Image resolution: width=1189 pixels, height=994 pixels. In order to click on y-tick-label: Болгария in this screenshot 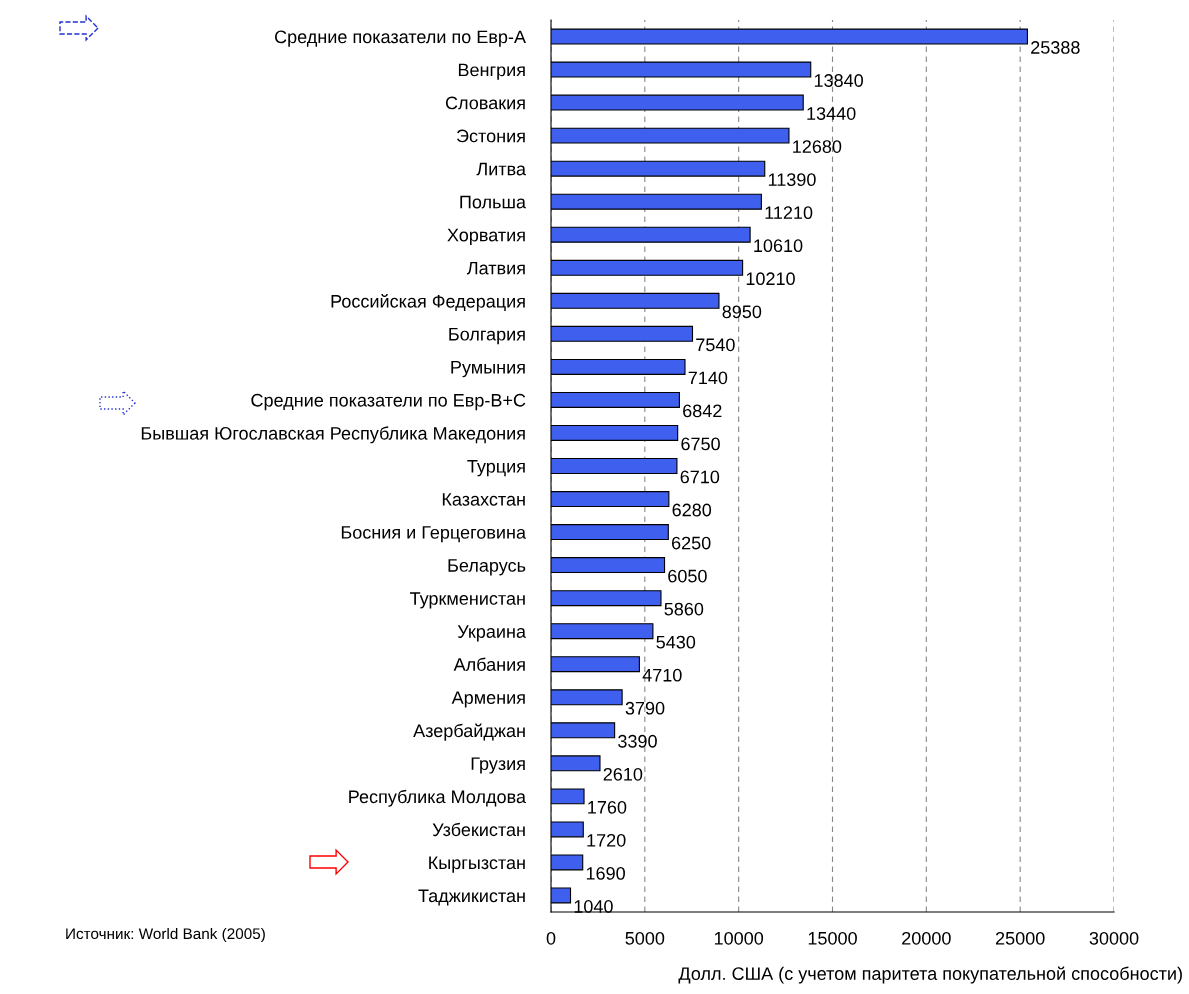, I will do `click(487, 336)`.